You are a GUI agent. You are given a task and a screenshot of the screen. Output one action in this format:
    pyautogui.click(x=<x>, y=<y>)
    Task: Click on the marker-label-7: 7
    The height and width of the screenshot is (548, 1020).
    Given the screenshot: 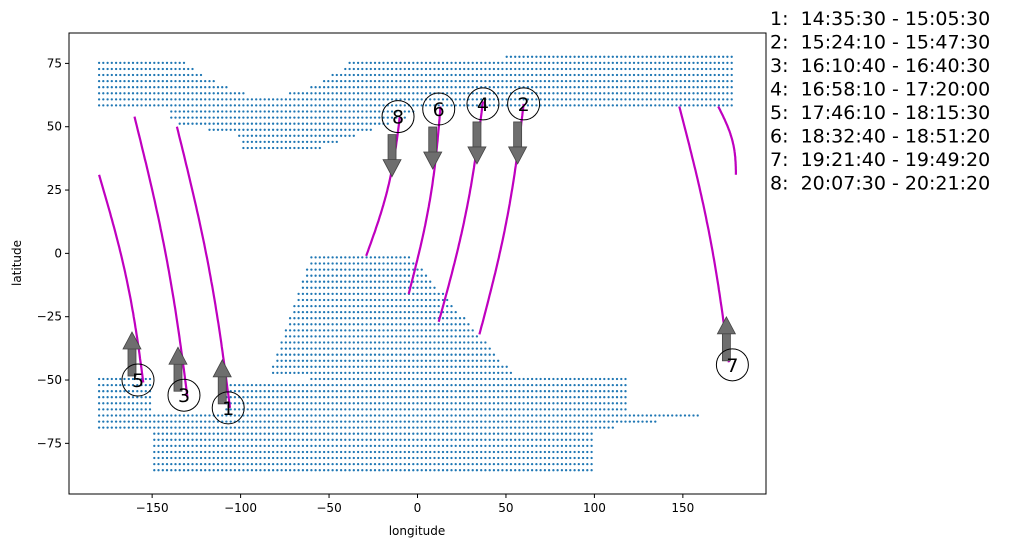 What is the action you would take?
    pyautogui.click(x=732, y=366)
    